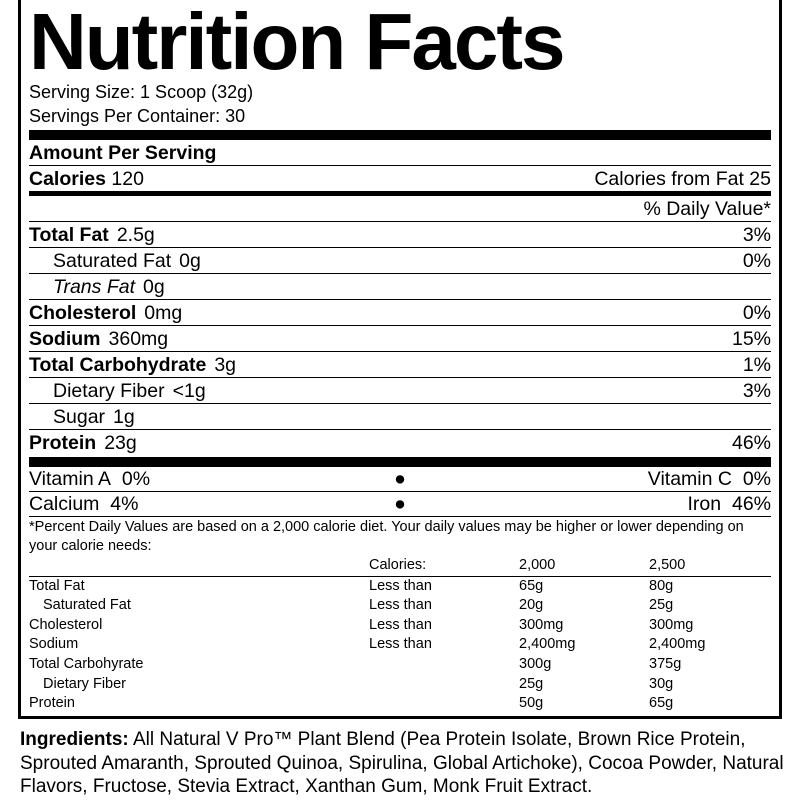  I want to click on vitamin-row: Vitamin A 0% ● Vitamin C 0%, so click(400, 479).